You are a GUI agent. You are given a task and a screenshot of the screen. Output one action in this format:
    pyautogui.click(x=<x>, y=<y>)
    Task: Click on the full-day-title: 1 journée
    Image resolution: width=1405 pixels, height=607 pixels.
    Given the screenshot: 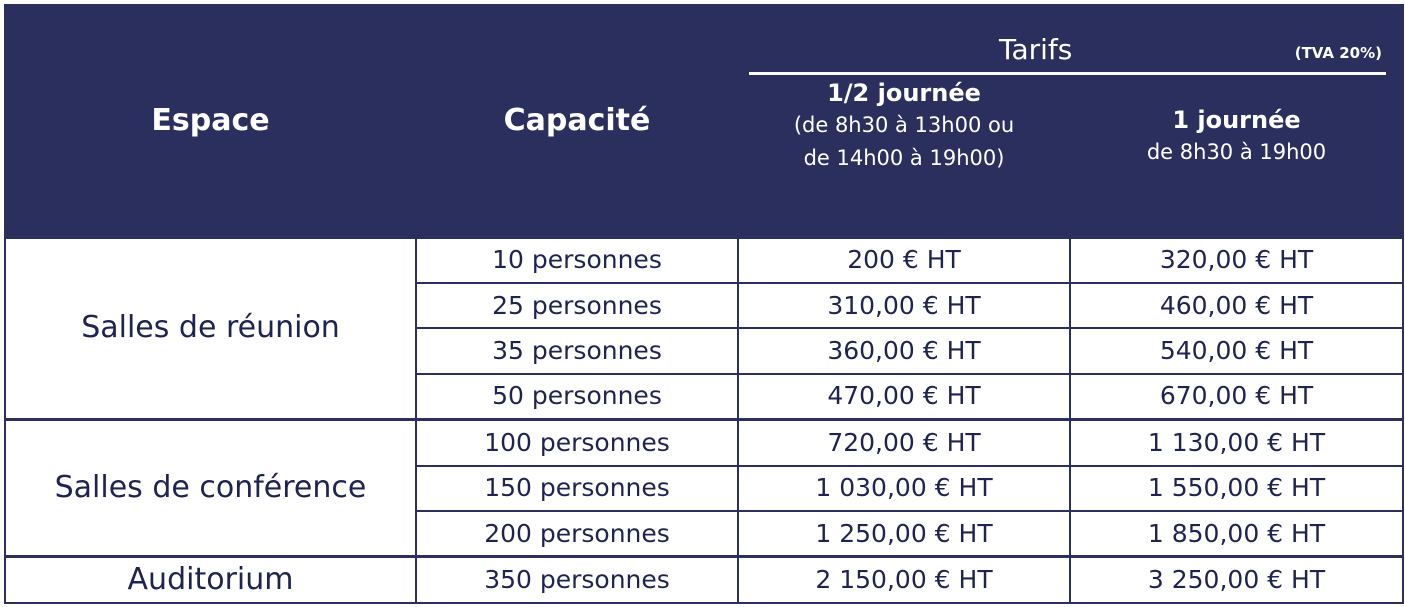 What is the action you would take?
    pyautogui.click(x=1236, y=119)
    